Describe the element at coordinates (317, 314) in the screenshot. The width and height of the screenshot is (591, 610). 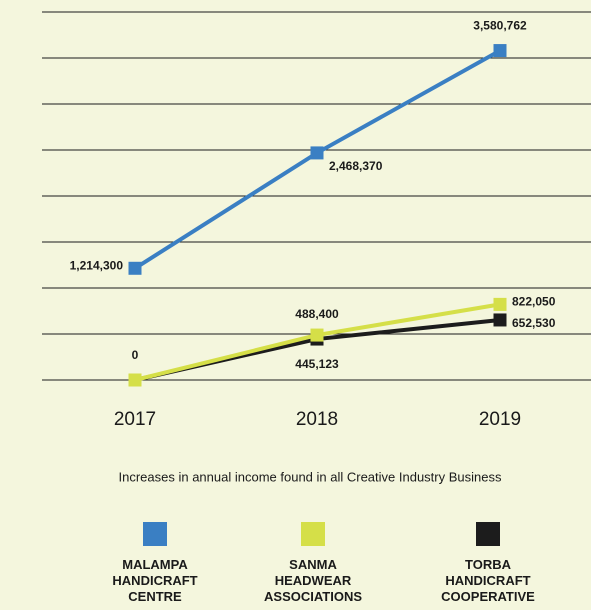
I see `data-label: 488,400` at that location.